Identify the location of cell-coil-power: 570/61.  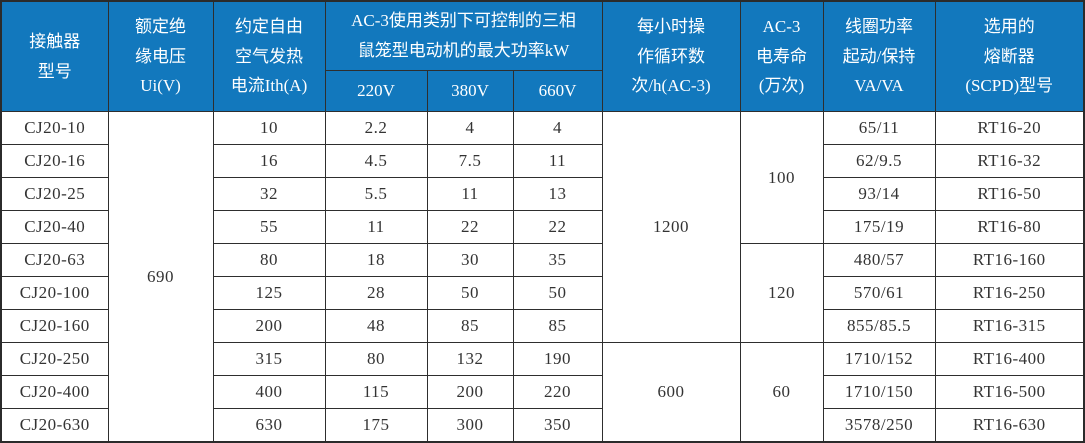
(879, 293).